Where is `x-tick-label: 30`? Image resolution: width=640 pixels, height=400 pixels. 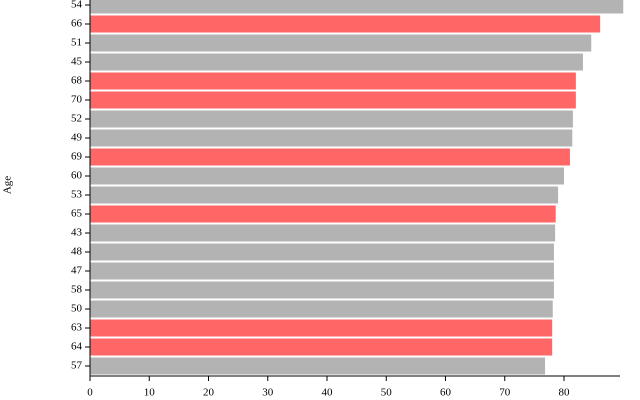 x-tick-label: 30 is located at coordinates (268, 393).